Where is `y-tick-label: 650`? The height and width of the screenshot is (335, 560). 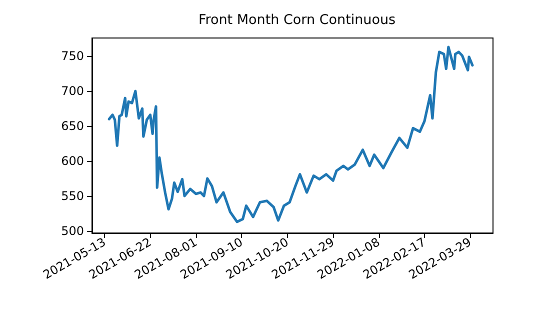 y-tick-label: 650 is located at coordinates (72, 126).